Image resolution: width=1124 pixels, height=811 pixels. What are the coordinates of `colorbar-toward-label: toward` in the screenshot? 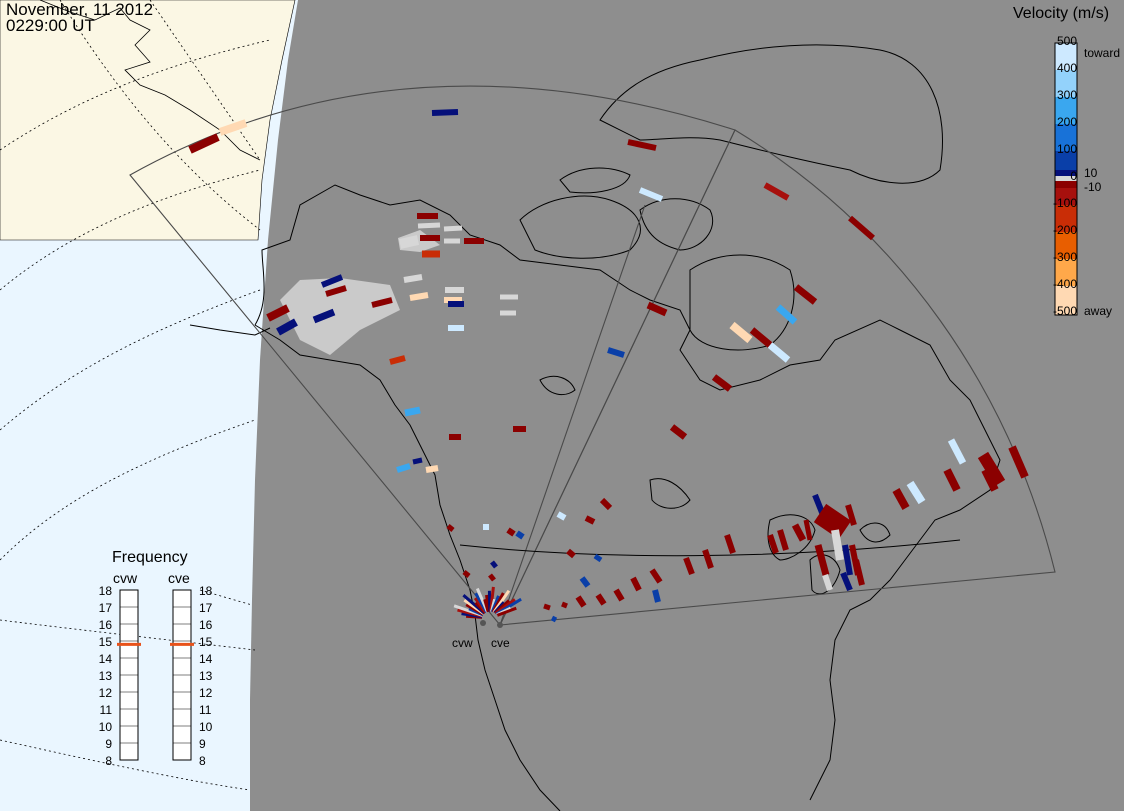 It's located at (1102, 53).